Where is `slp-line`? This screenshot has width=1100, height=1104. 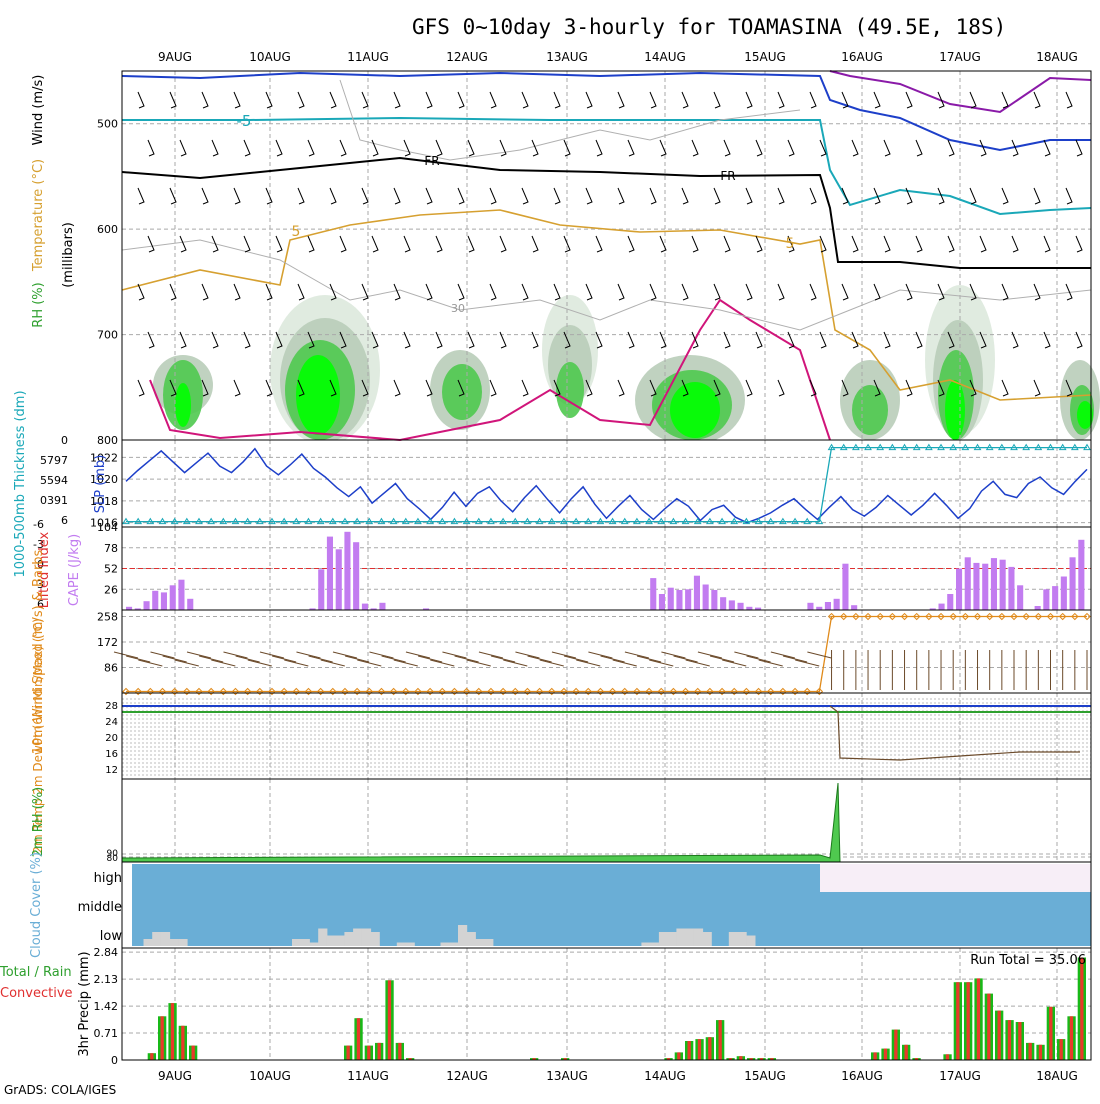
slp-line is located at coordinates (606, 485).